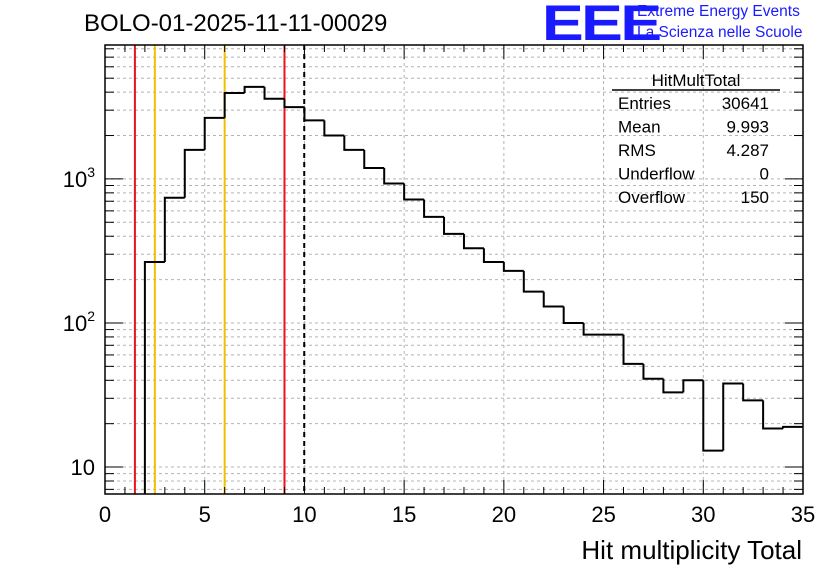  Describe the element at coordinates (644, 103) in the screenshot. I see `stats-label: Entries` at that location.